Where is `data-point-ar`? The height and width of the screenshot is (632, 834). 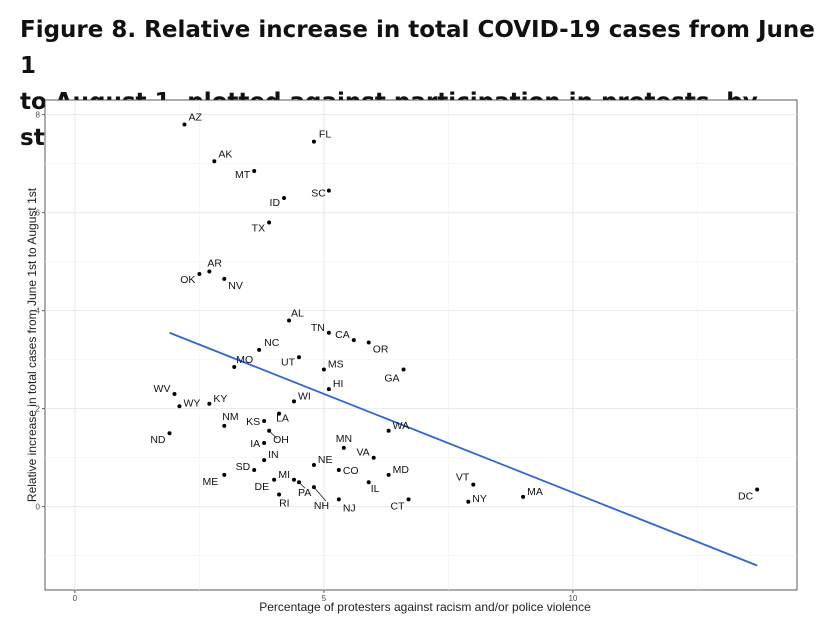 data-point-ar is located at coordinates (209, 271).